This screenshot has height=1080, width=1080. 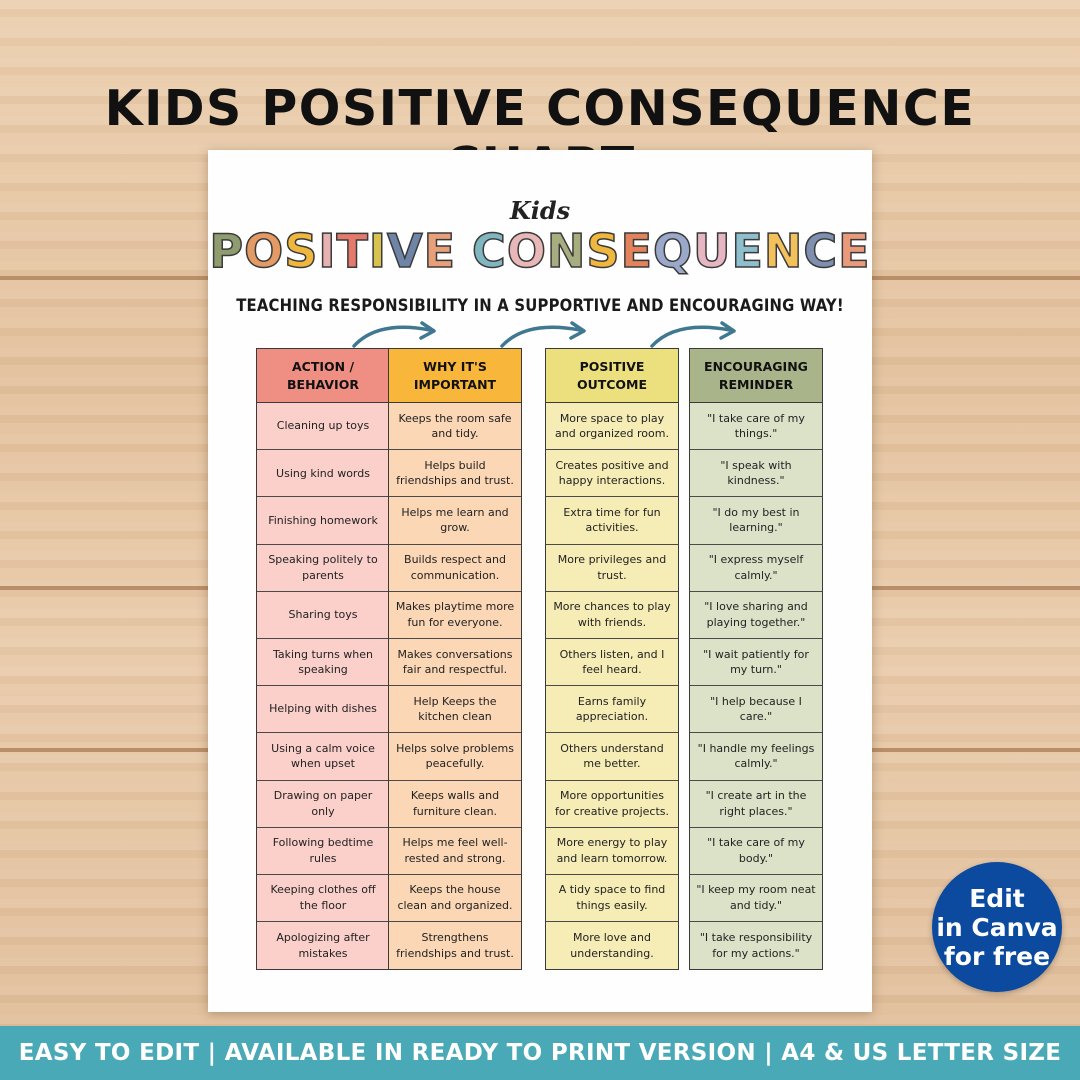 I want to click on table-cell: A tidy space to find things easily., so click(x=612, y=899).